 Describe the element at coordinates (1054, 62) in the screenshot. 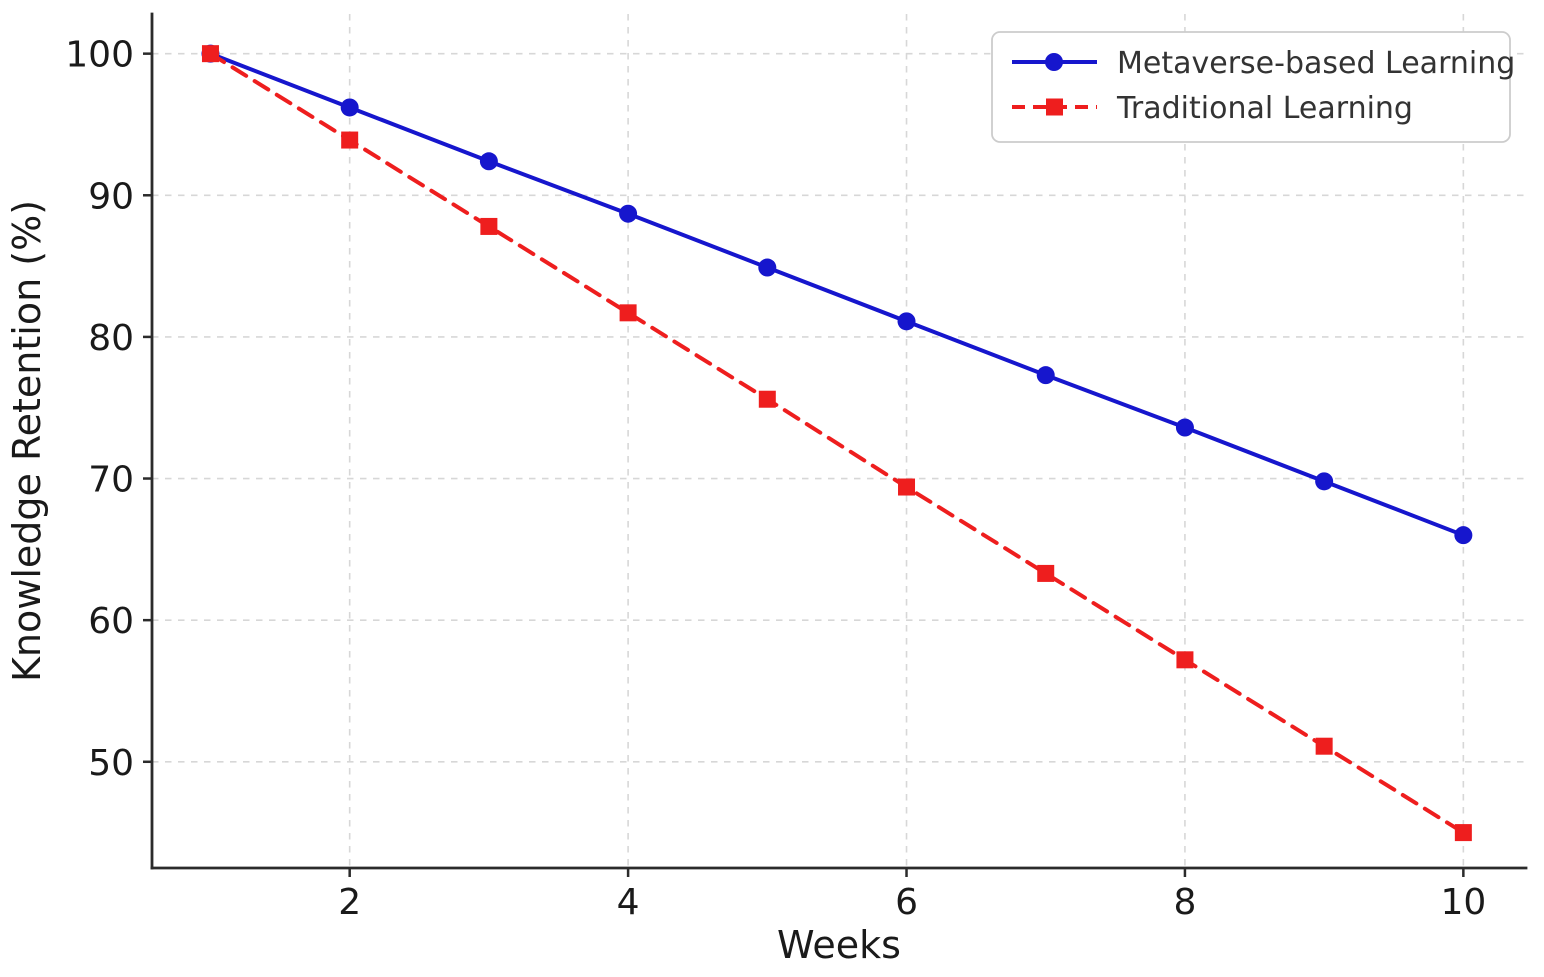

I see `legend-marker-circle` at that location.